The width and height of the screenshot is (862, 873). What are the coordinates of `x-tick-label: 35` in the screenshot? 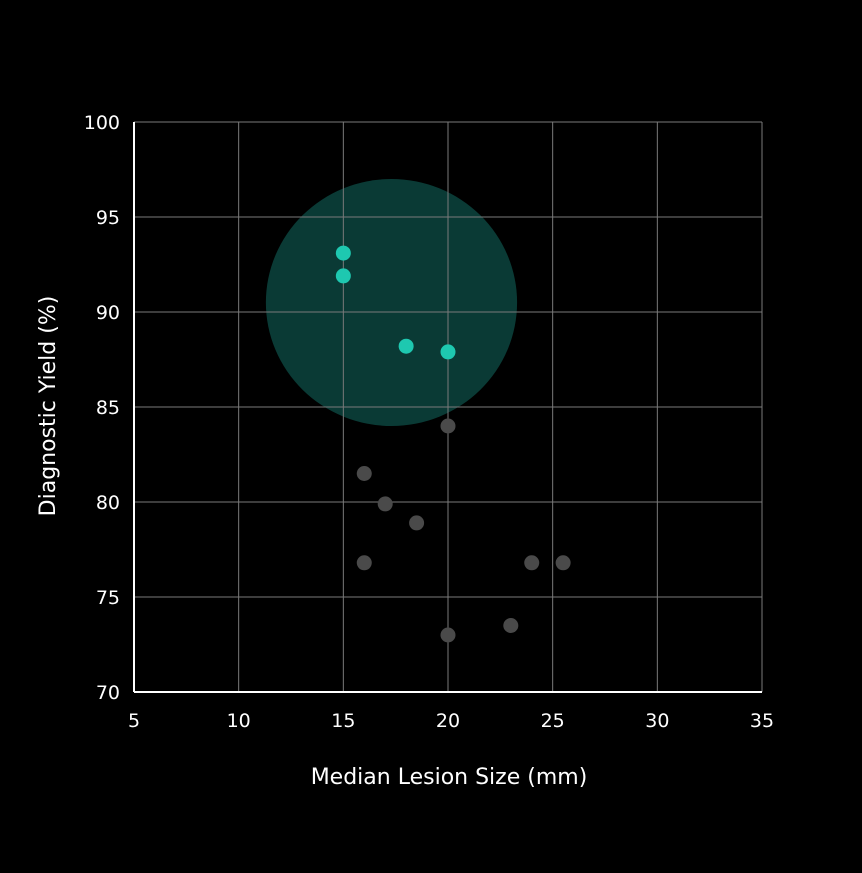 It's located at (762, 721).